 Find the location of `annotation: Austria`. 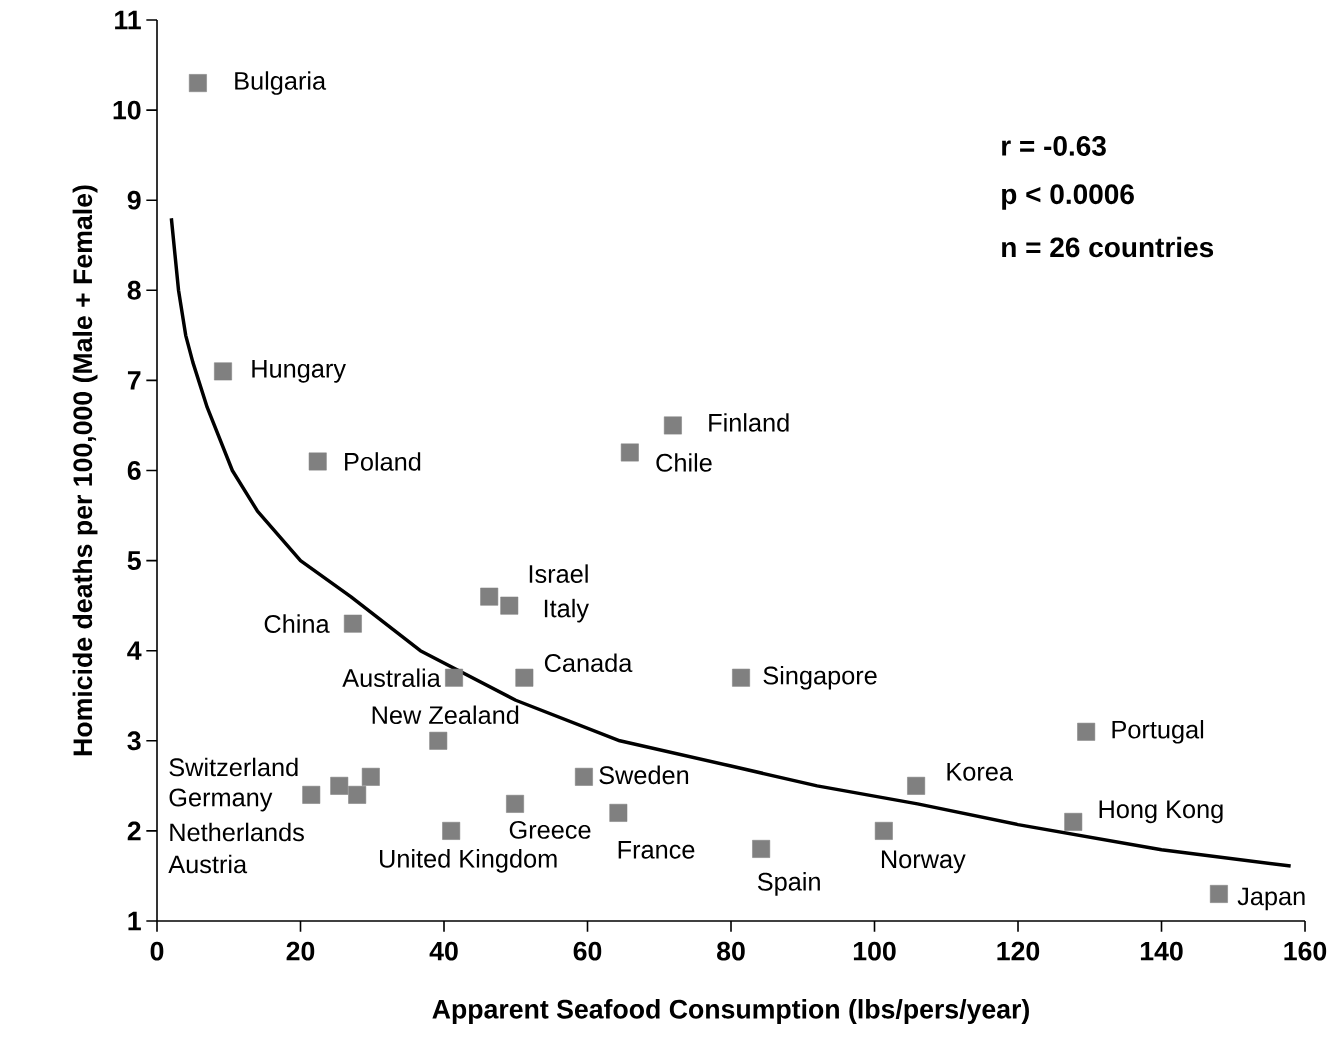

annotation: Austria is located at coordinates (208, 864).